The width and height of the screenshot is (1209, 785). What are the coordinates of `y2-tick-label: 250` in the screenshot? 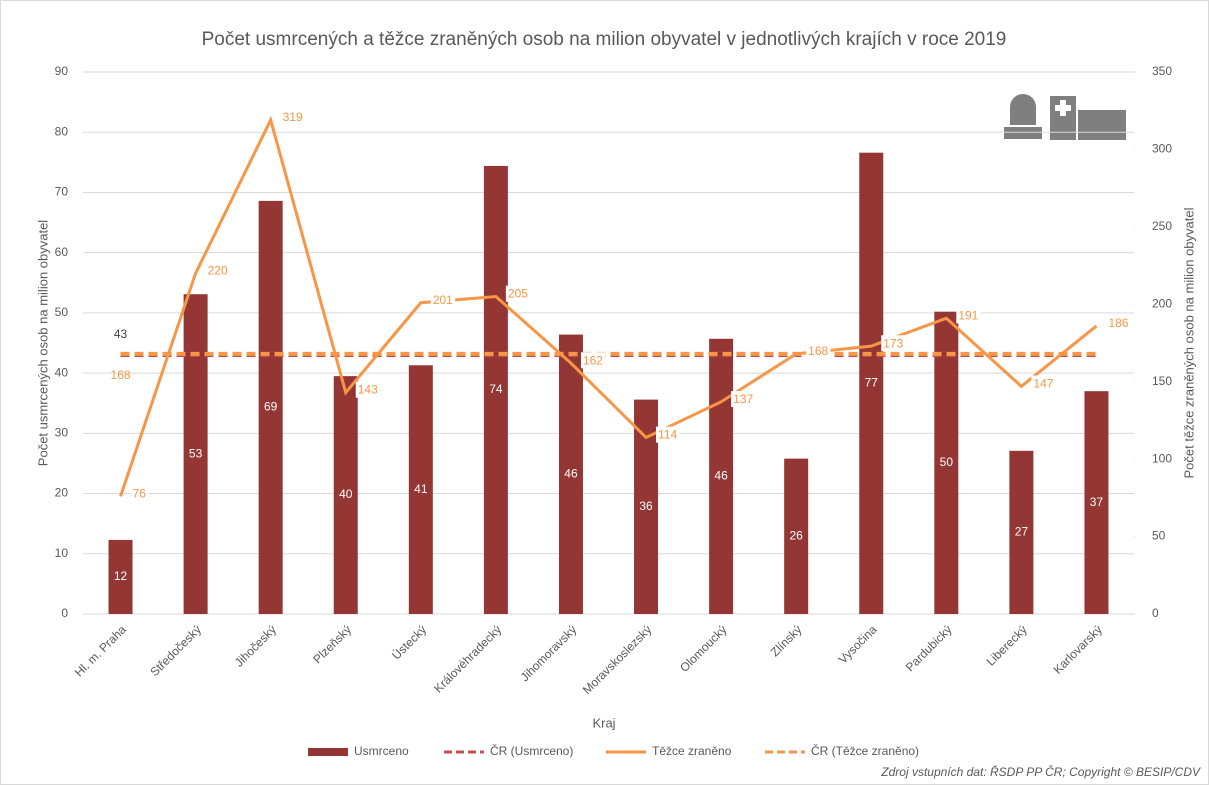 It's located at (1162, 226).